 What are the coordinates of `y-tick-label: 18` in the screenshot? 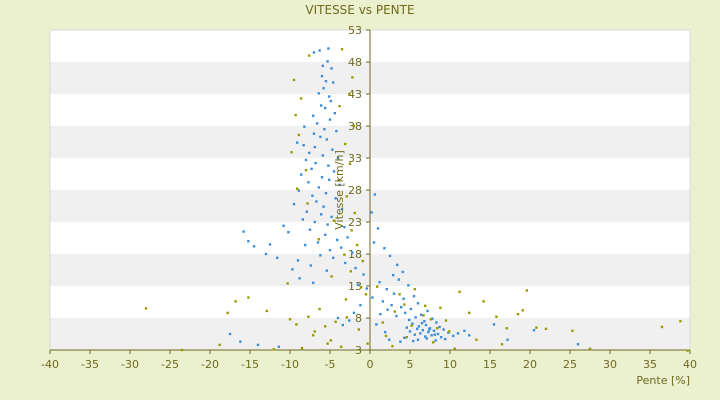 It's located at (355, 254).